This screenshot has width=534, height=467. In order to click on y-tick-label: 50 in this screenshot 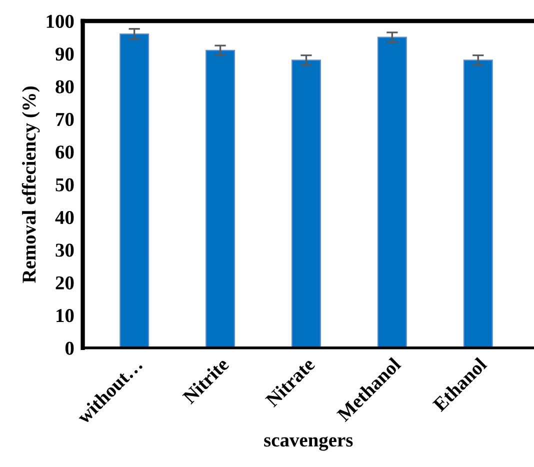, I will do `click(65, 185)`.